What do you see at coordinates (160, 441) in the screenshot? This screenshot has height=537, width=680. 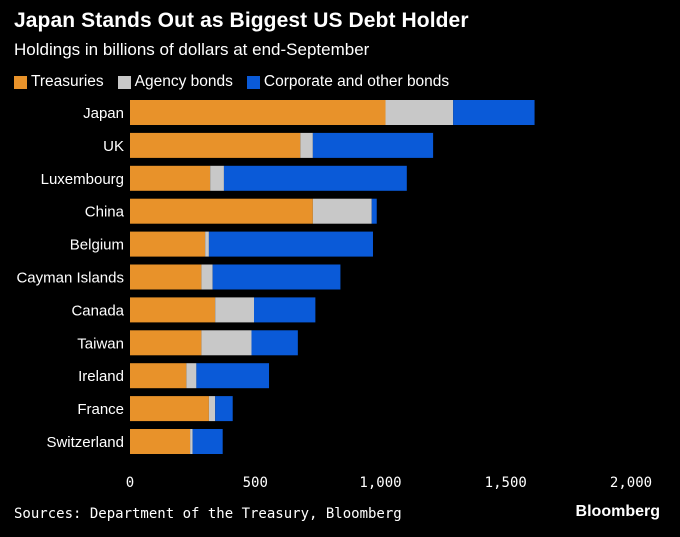 I see `bar-switzerland-treasuries` at bounding box center [160, 441].